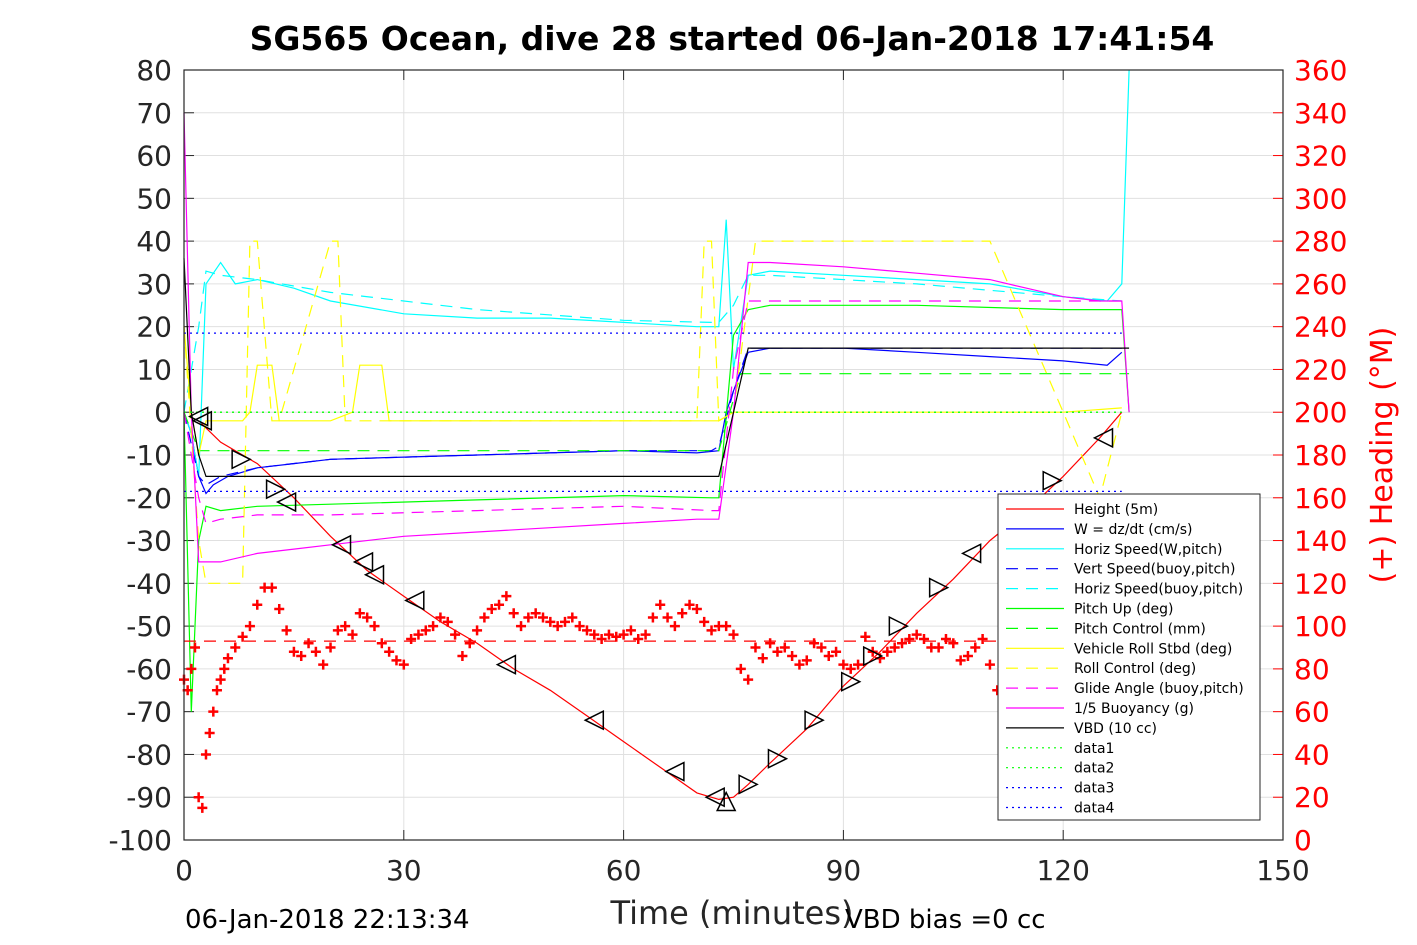  I want to click on x-tick-label: 150, so click(1282, 870).